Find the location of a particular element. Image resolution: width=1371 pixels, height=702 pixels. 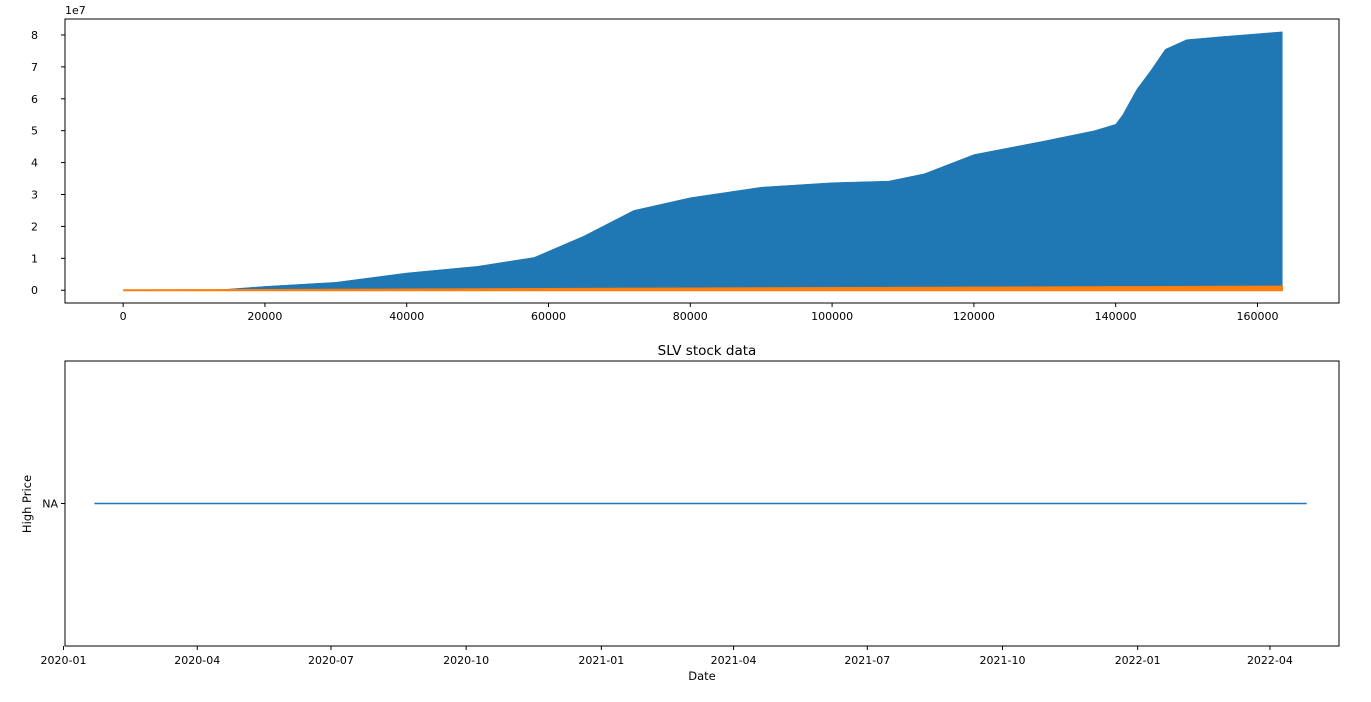

date-tick-label: 2020-10 is located at coordinates (466, 660).